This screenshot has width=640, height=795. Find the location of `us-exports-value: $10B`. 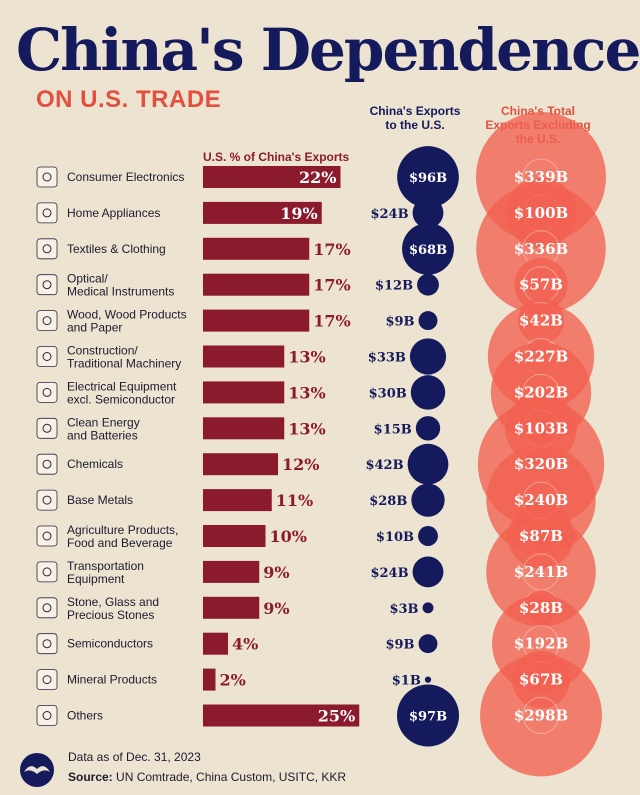

us-exports-value: $10B is located at coordinates (395, 537).